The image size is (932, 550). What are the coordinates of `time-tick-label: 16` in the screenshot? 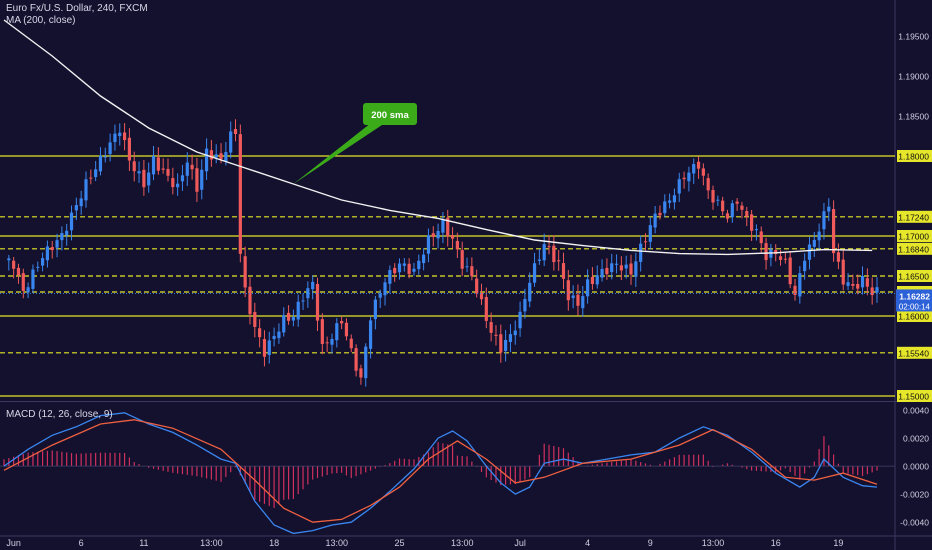 It's located at (776, 543).